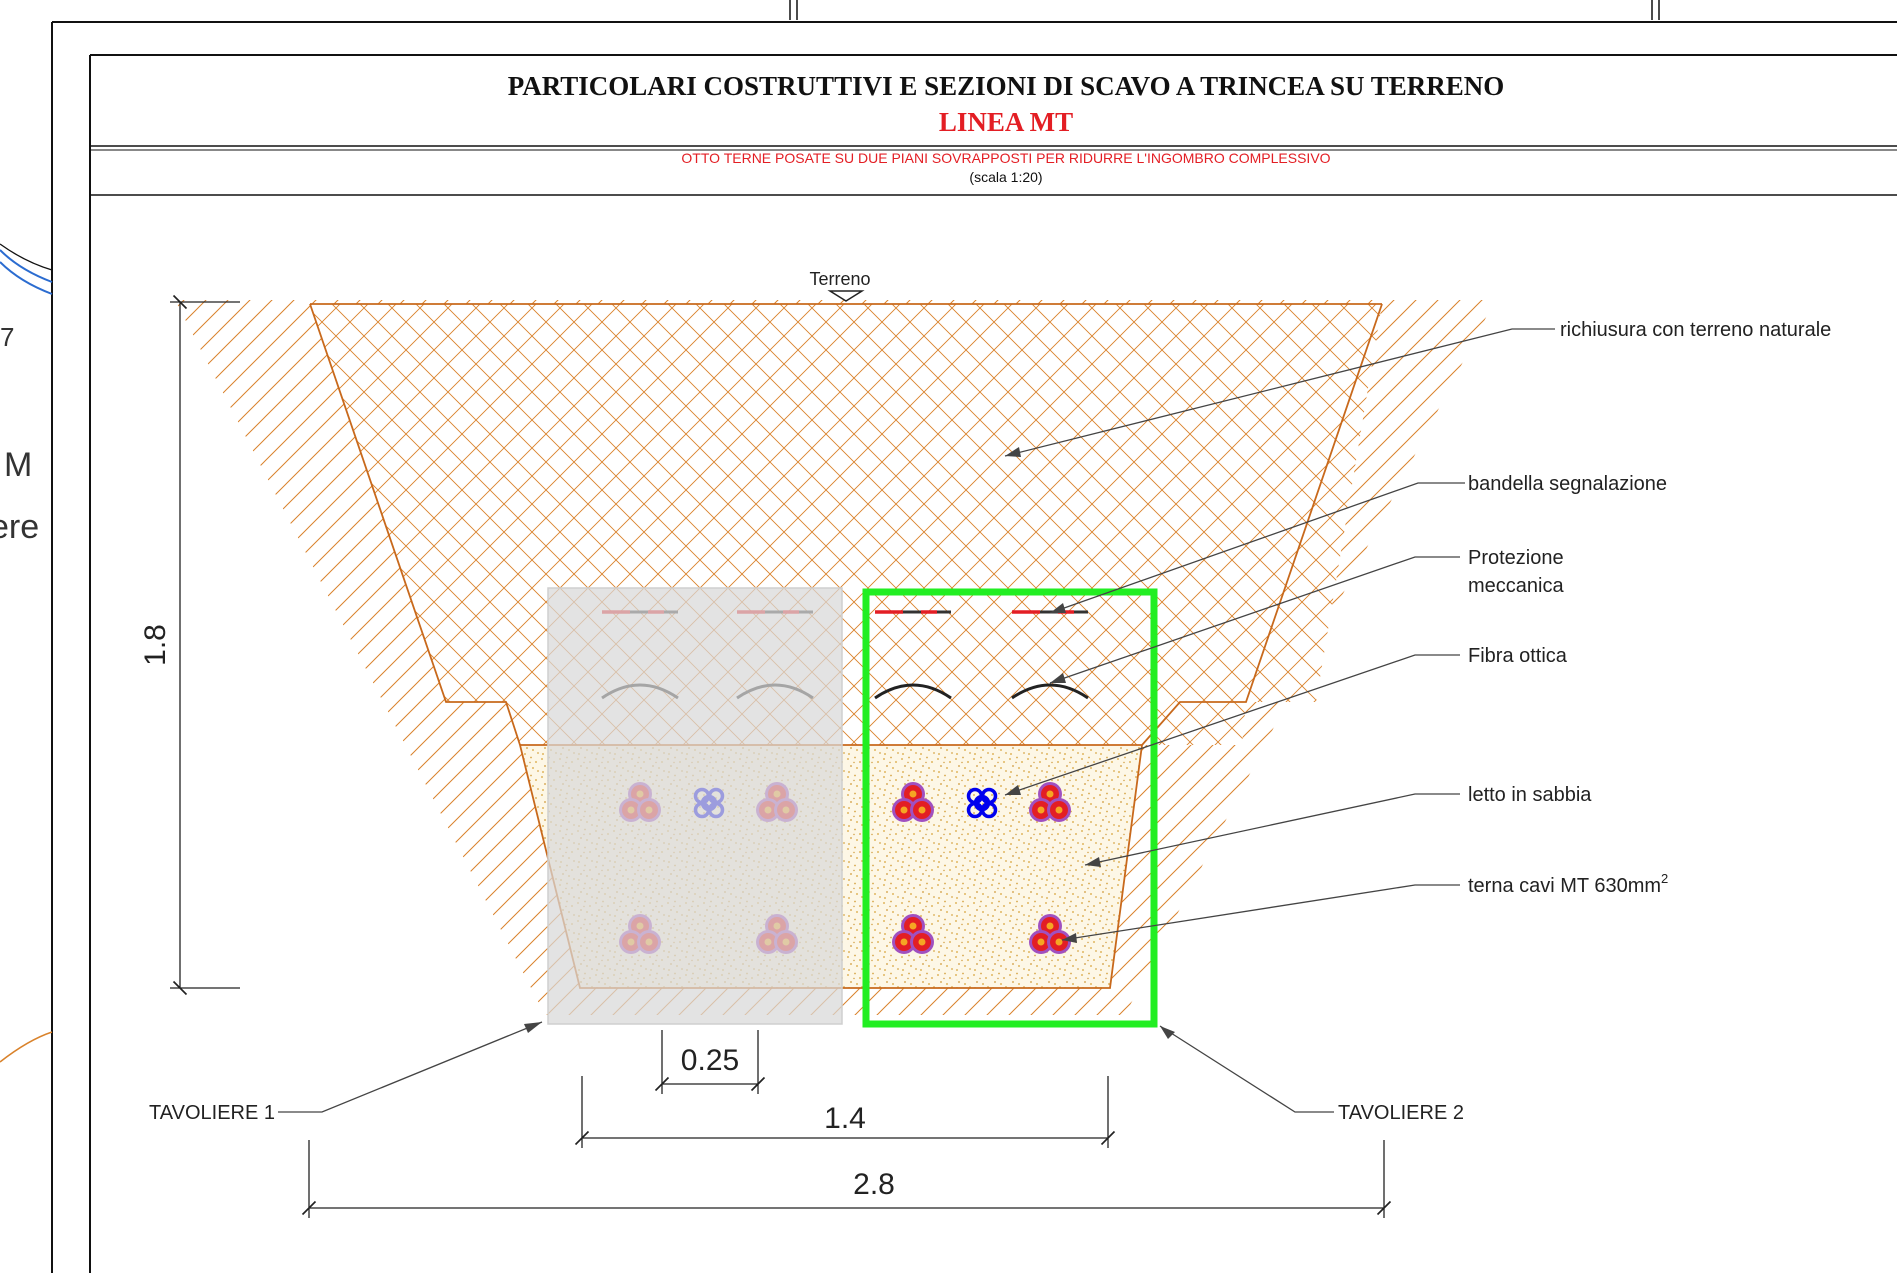 This screenshot has height=1273, width=1897. I want to click on label-tavoliere-1: TAVOLIERE 1, so click(212, 1113).